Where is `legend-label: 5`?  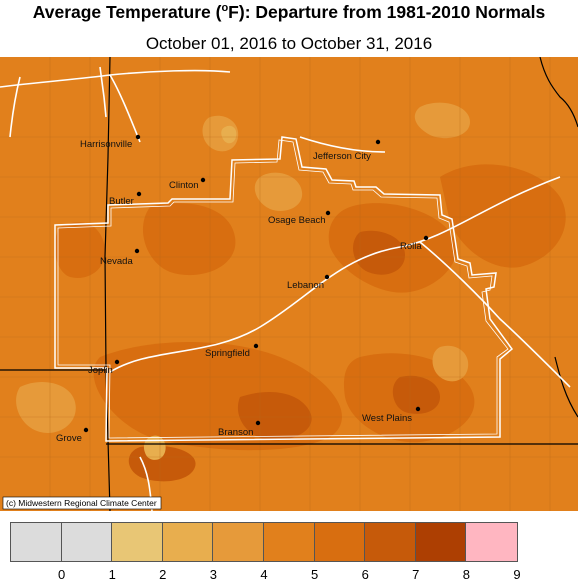
legend-label: 5 is located at coordinates (314, 574).